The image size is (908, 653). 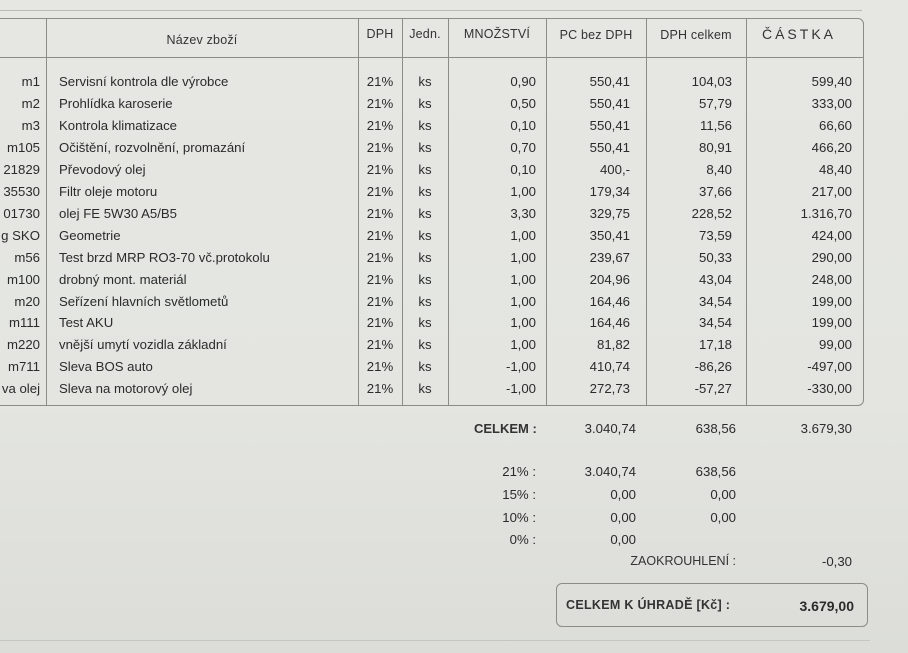 What do you see at coordinates (723, 494) in the screenshot?
I see `rate-vat: 0,00` at bounding box center [723, 494].